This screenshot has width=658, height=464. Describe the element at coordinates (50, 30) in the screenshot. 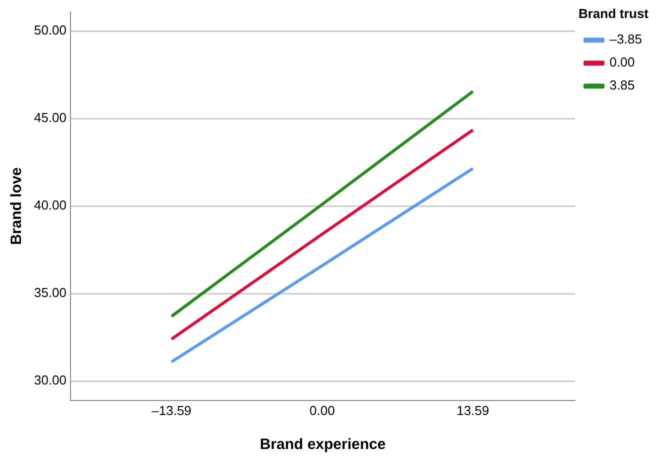

I see `y-tick-label: 50.00` at that location.